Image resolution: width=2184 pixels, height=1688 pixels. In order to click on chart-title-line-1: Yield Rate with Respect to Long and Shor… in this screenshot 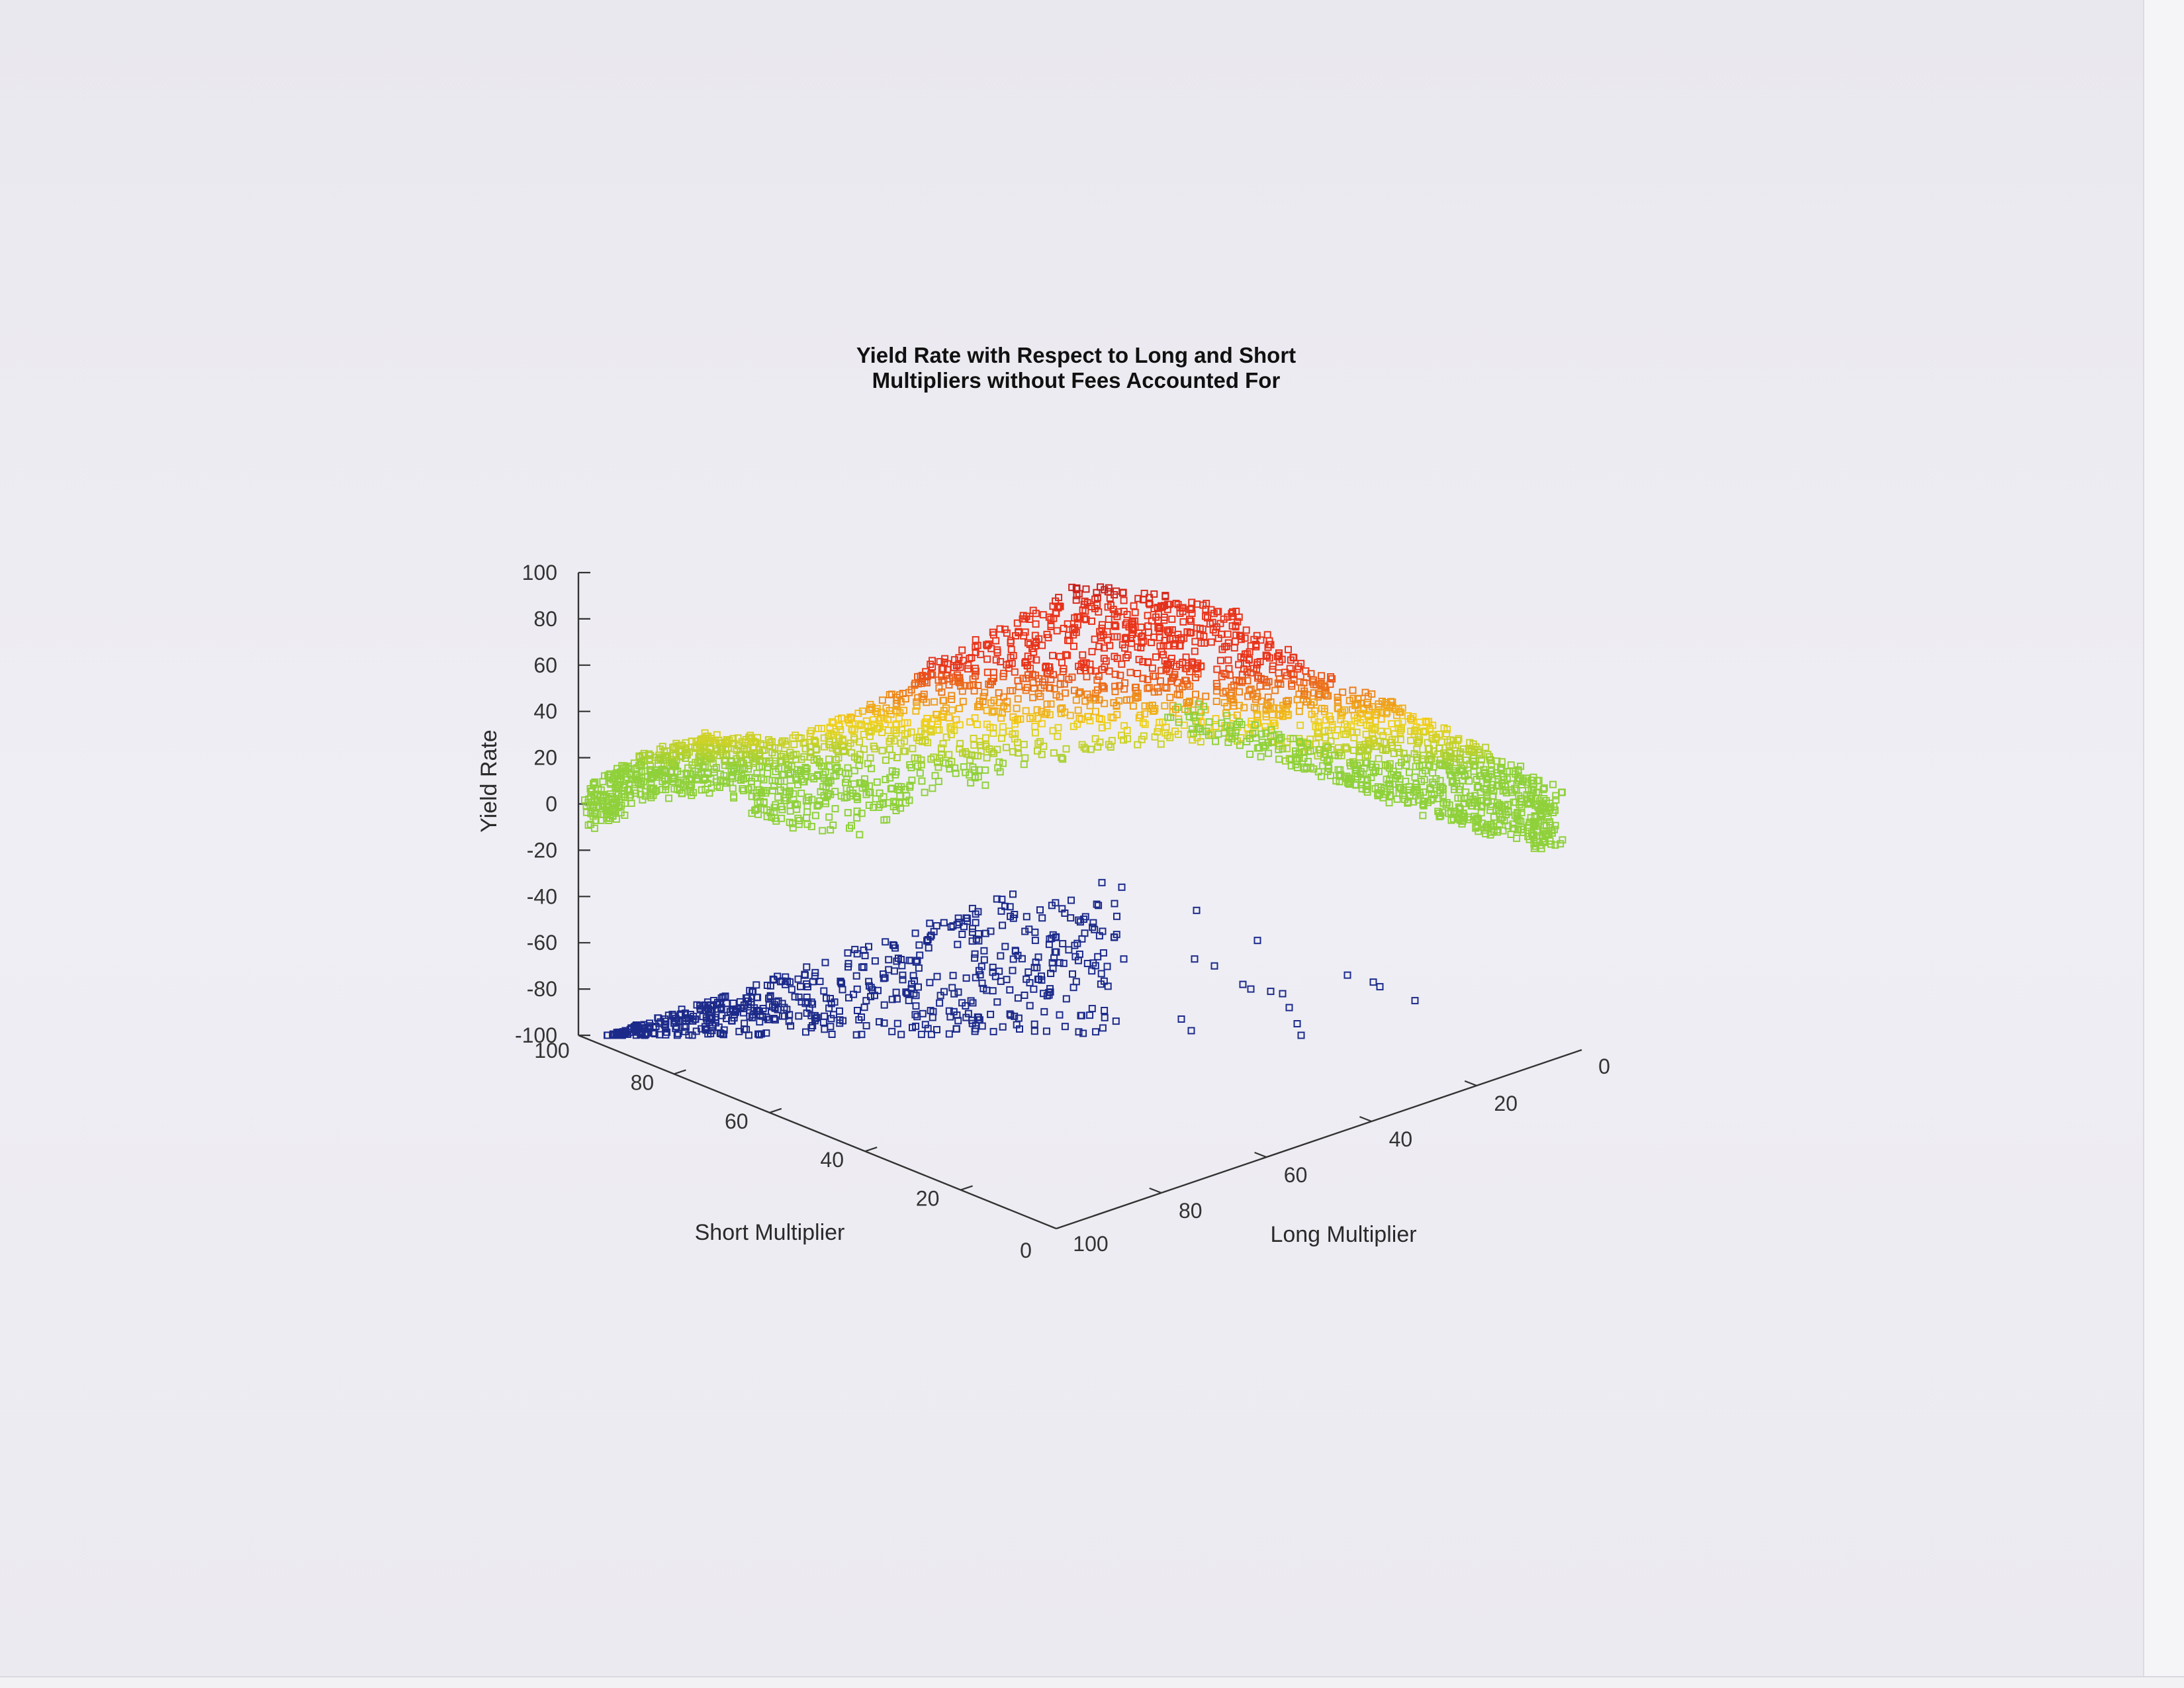, I will do `click(1076, 355)`.